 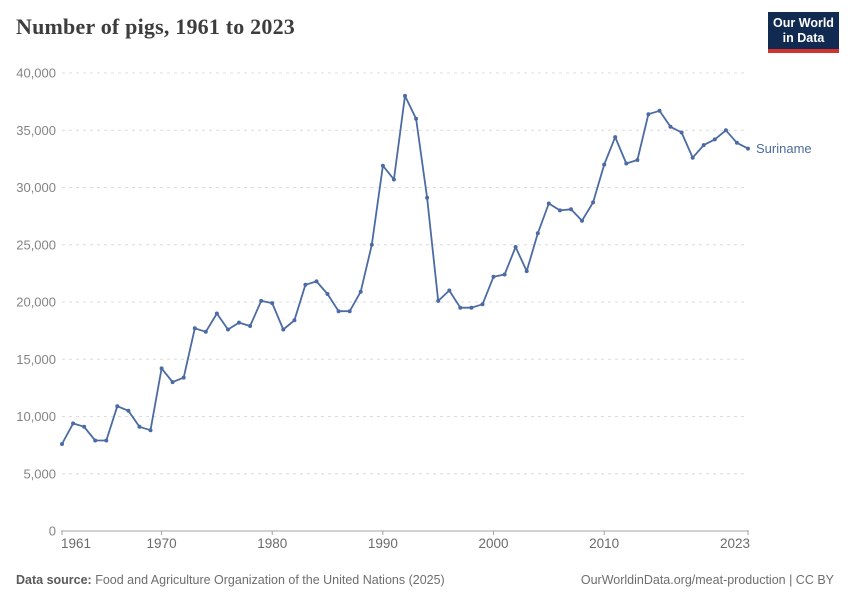 I want to click on owid-logo-red-bar, so click(x=803, y=51).